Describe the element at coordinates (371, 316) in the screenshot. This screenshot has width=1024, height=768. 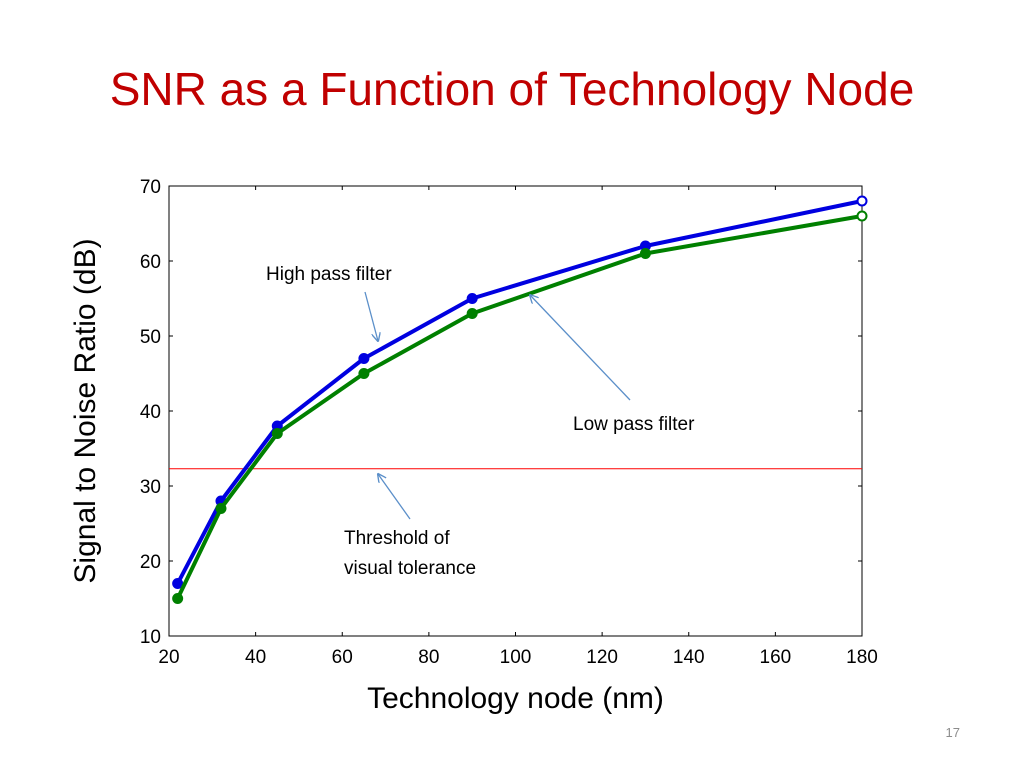
I see `high-pass-filter-arrow` at that location.